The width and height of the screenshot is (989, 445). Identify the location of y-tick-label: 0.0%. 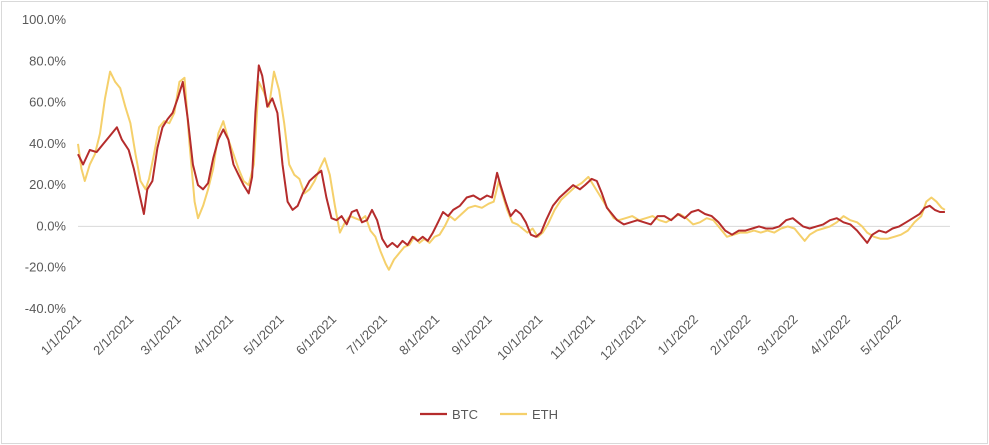
(51, 225).